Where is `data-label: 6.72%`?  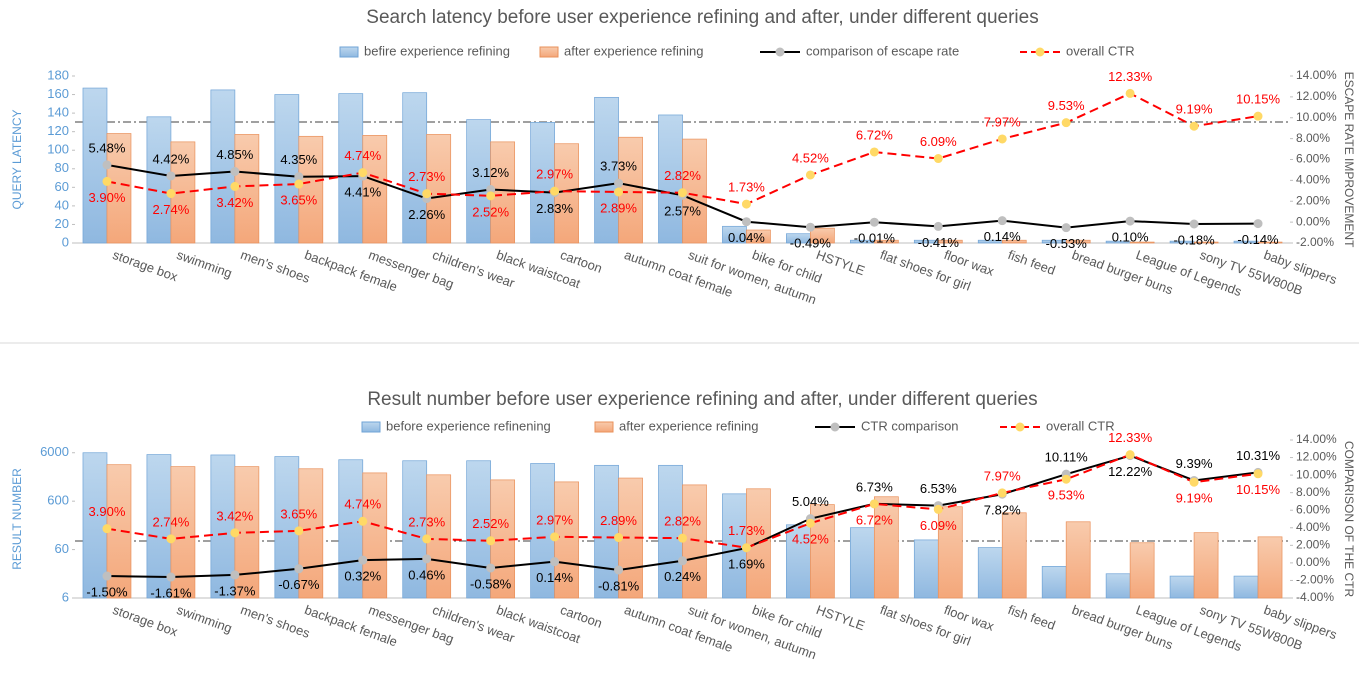
data-label: 6.72% is located at coordinates (874, 519).